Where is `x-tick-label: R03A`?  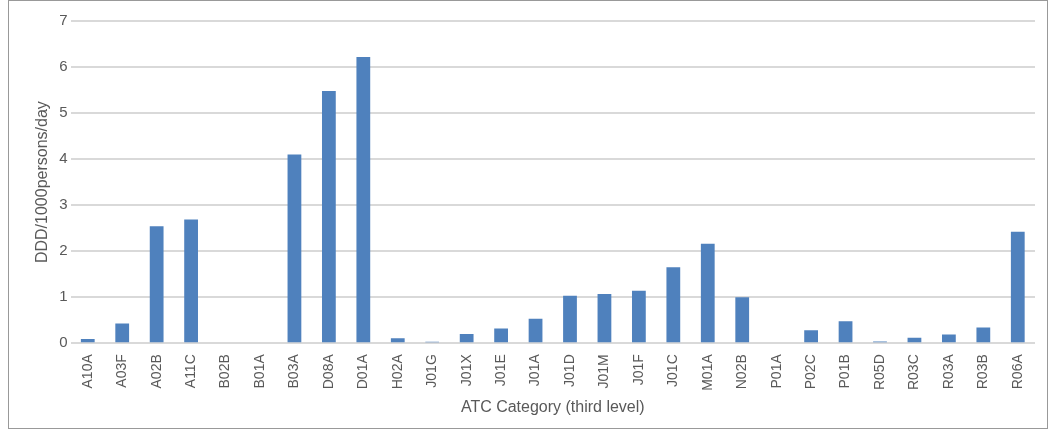 x-tick-label: R03A is located at coordinates (947, 371).